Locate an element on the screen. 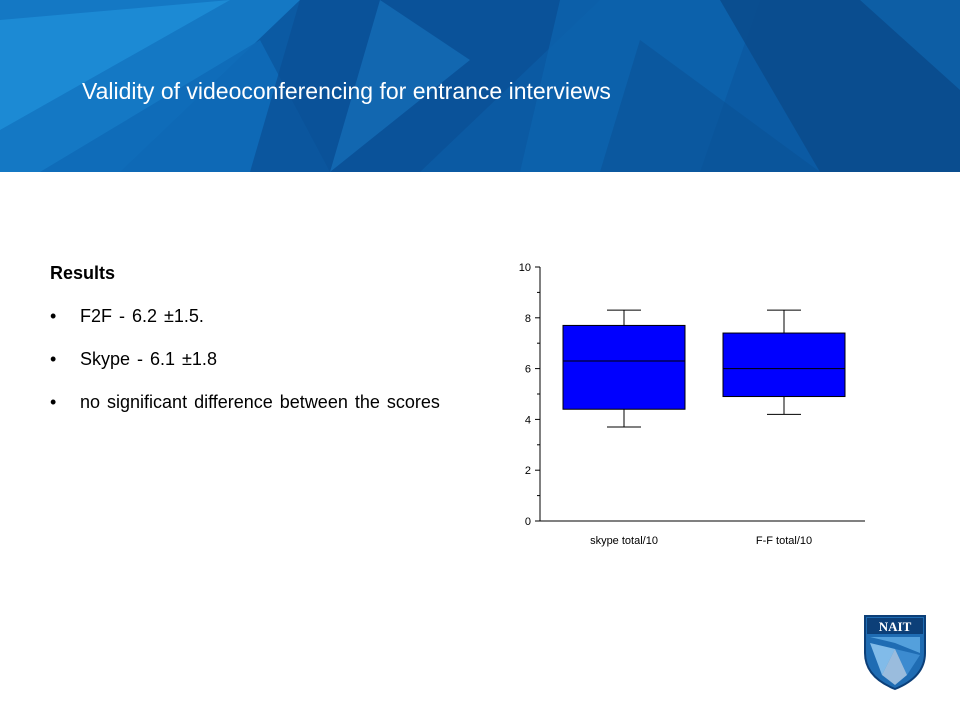 This screenshot has height=720, width=960. y-tick-label: 6 is located at coordinates (528, 370).